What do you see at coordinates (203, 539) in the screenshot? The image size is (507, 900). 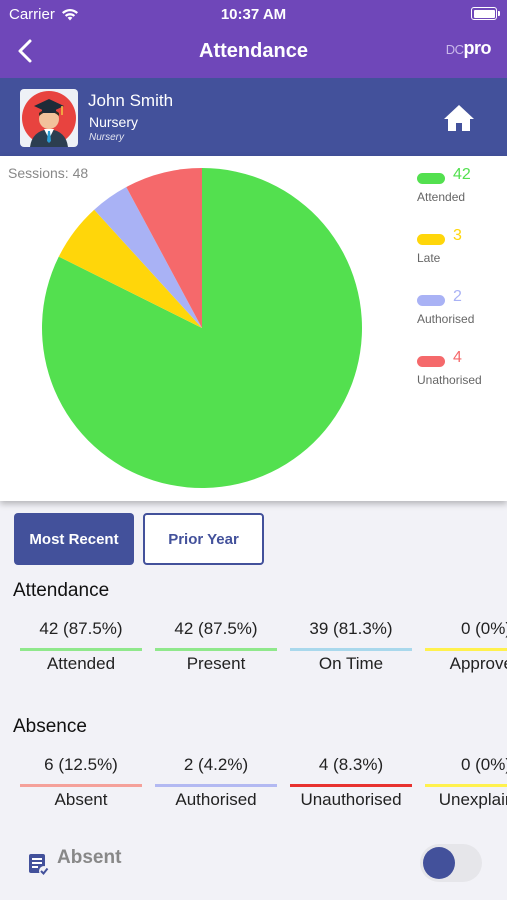 I see `prior-year-button: Prior Year` at bounding box center [203, 539].